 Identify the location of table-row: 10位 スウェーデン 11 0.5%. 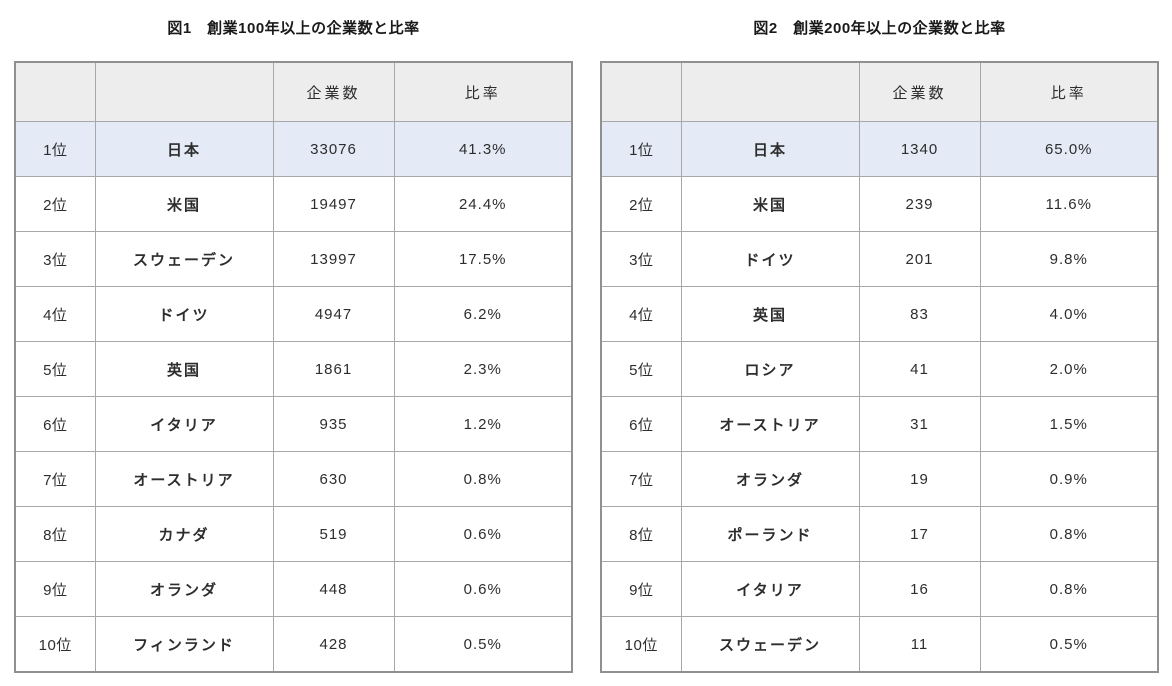
(879, 644).